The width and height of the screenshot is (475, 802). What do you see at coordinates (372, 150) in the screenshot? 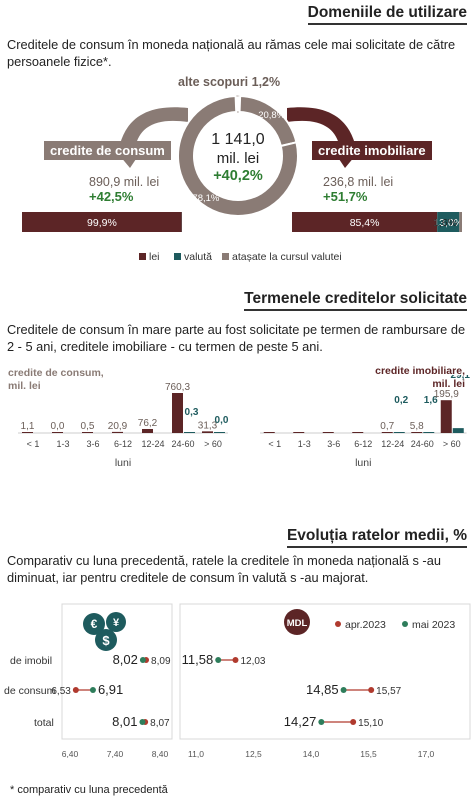
I see `mortgage-credit-label: credite imobiliare` at bounding box center [372, 150].